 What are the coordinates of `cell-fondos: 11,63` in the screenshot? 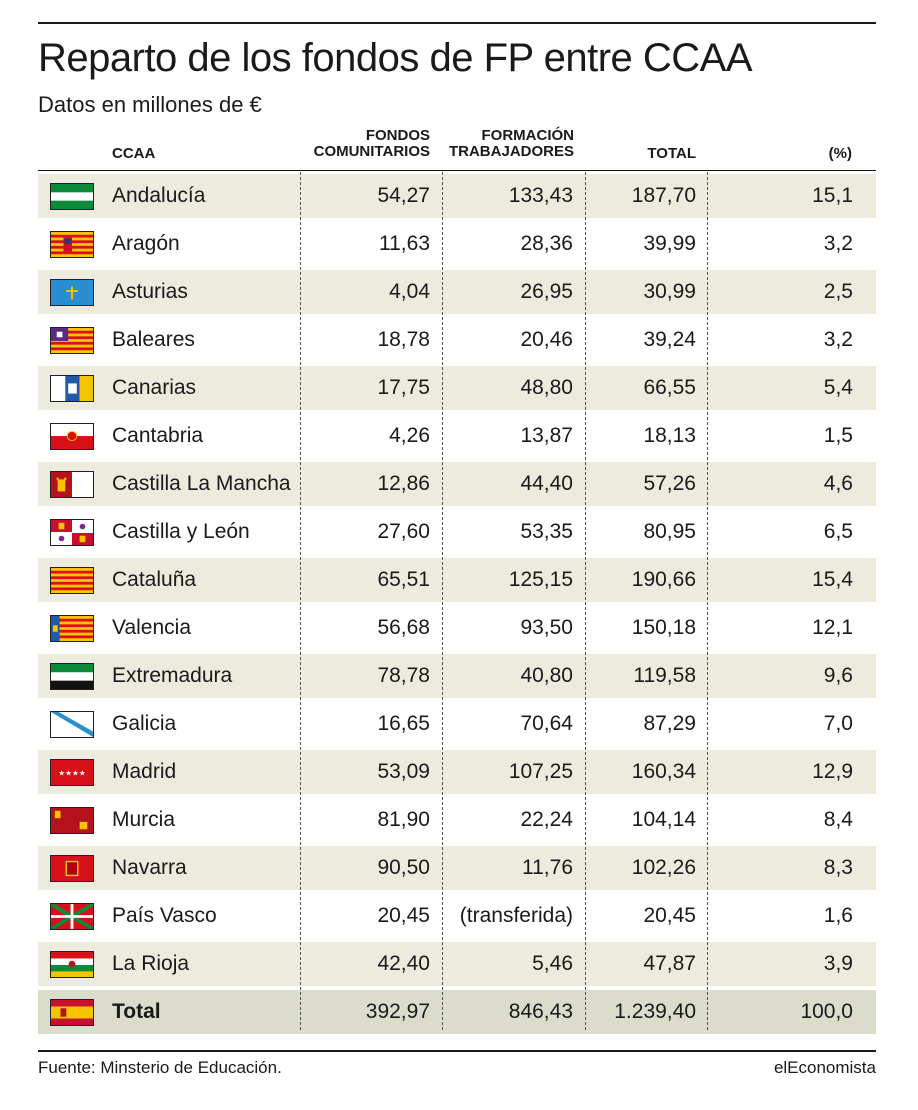 It's located at (404, 243).